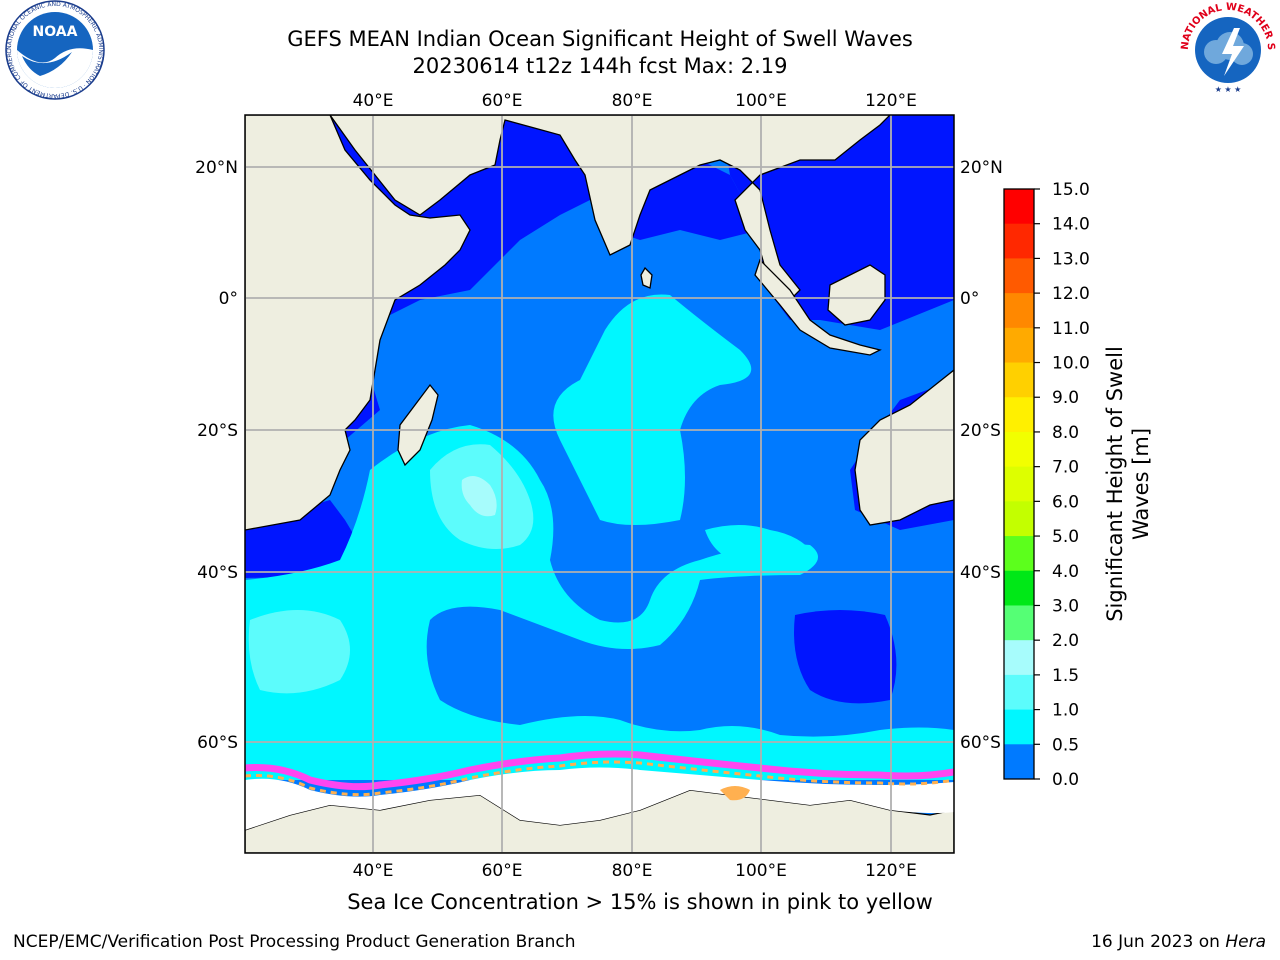 This screenshot has width=1280, height=960. Describe the element at coordinates (599, 770) in the screenshot. I see `sea-ice-edge` at that location.